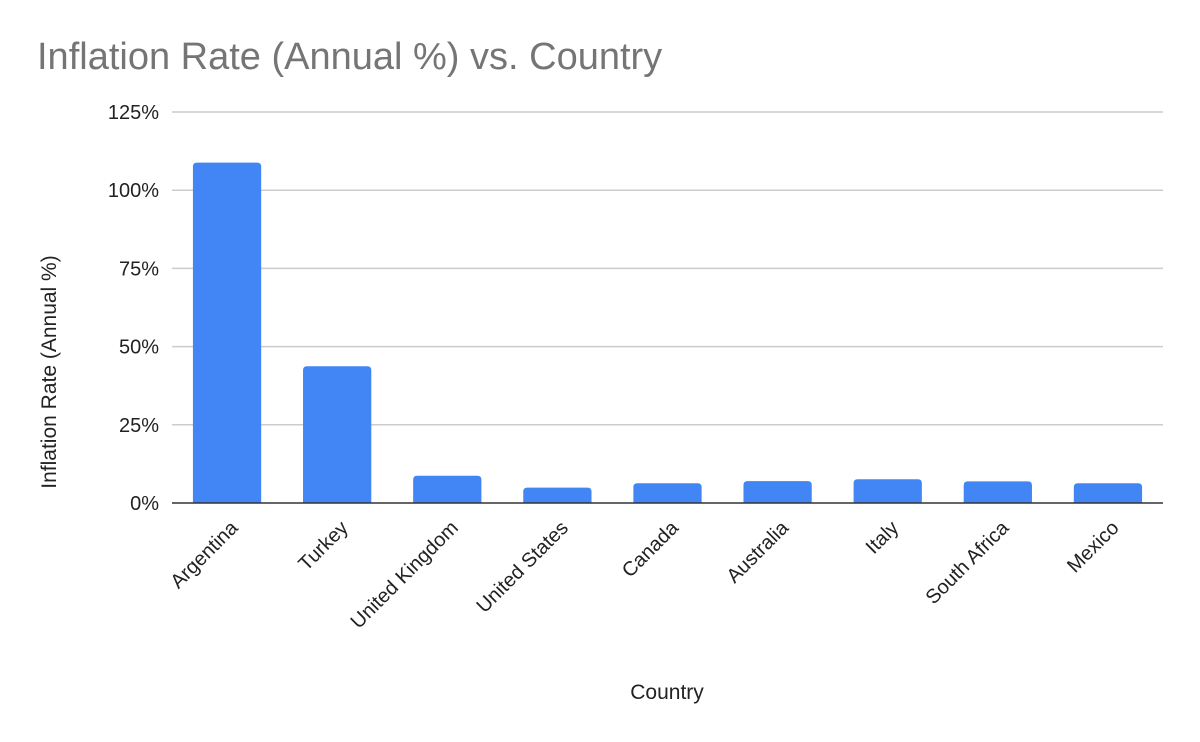 The width and height of the screenshot is (1200, 742). Describe the element at coordinates (49, 371) in the screenshot. I see `y-axis-title: Inflation Rate (Annual %)` at that location.